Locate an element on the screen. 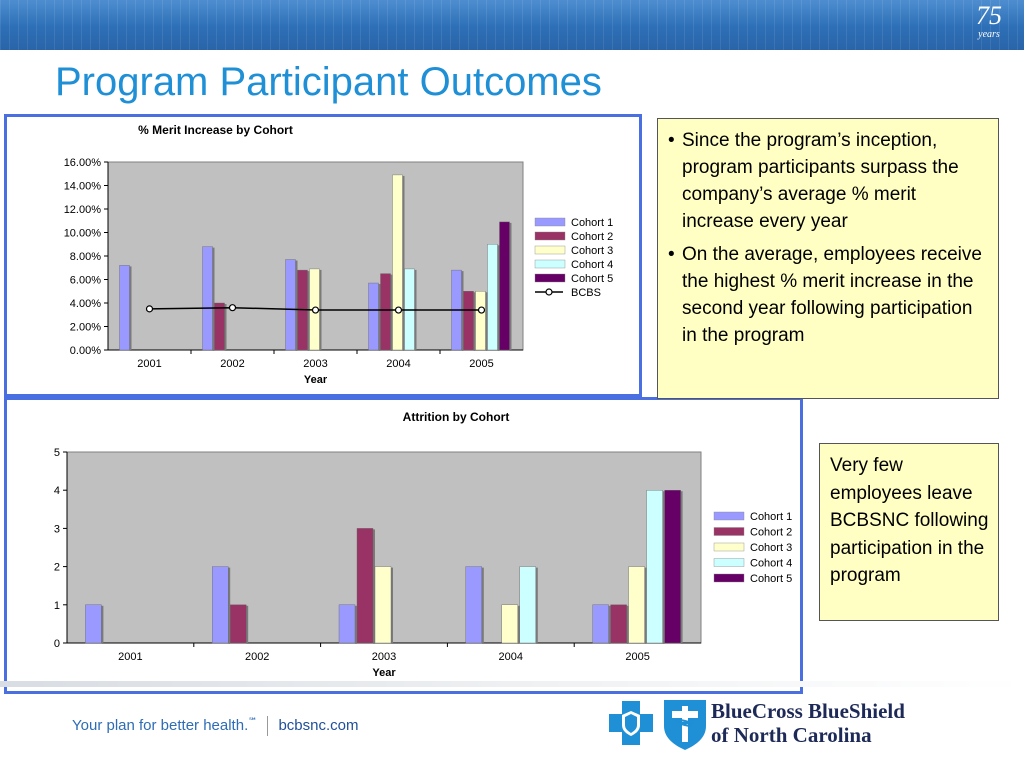 The width and height of the screenshot is (1024, 768). y-tick-label: 5 is located at coordinates (57, 453).